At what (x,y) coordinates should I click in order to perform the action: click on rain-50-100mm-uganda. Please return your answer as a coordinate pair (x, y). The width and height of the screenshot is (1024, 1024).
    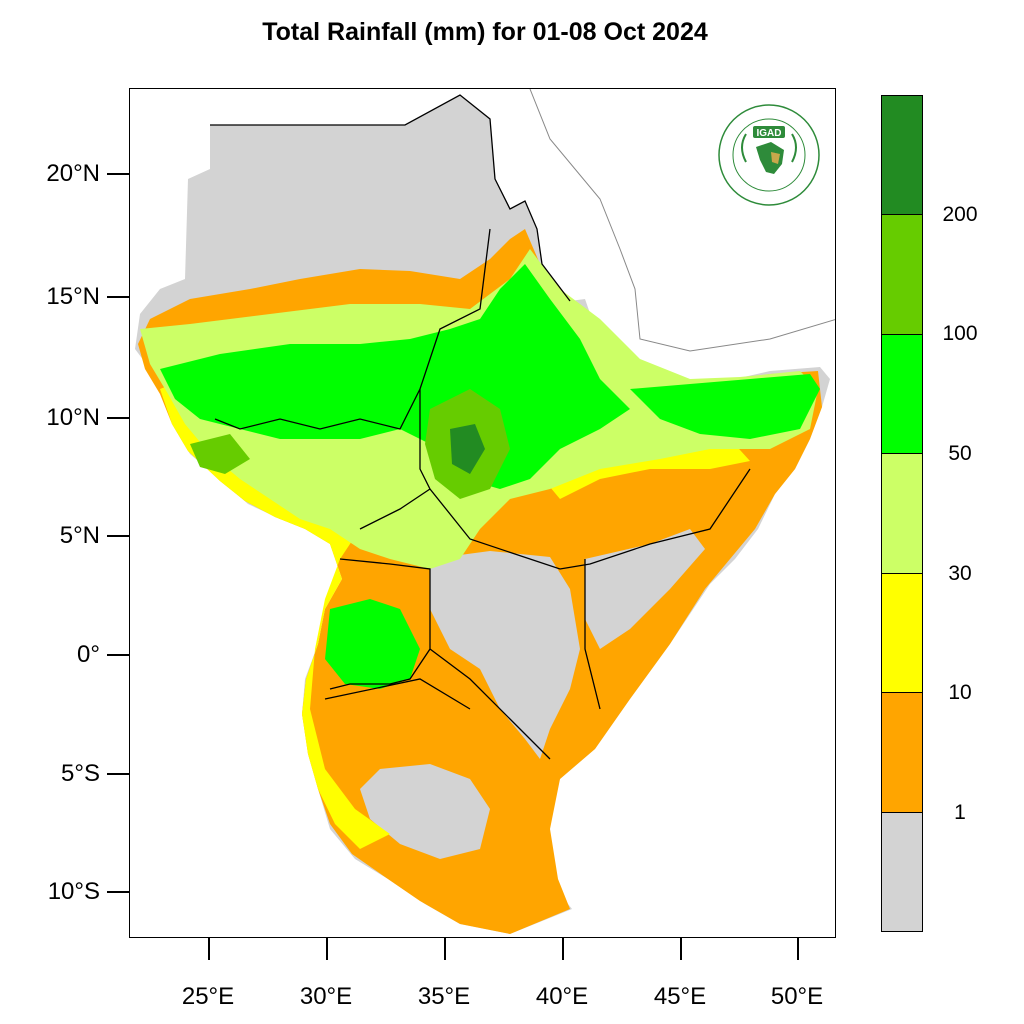
    Looking at the image, I should click on (372, 644).